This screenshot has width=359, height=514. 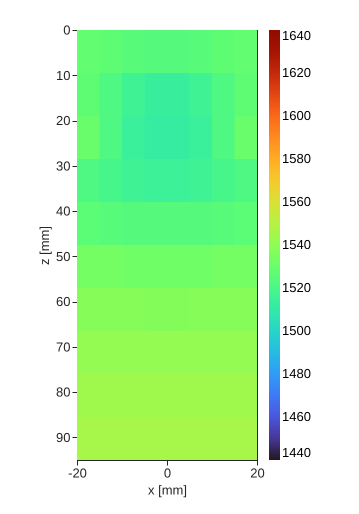 I want to click on x-tick-label: 0, so click(x=168, y=473).